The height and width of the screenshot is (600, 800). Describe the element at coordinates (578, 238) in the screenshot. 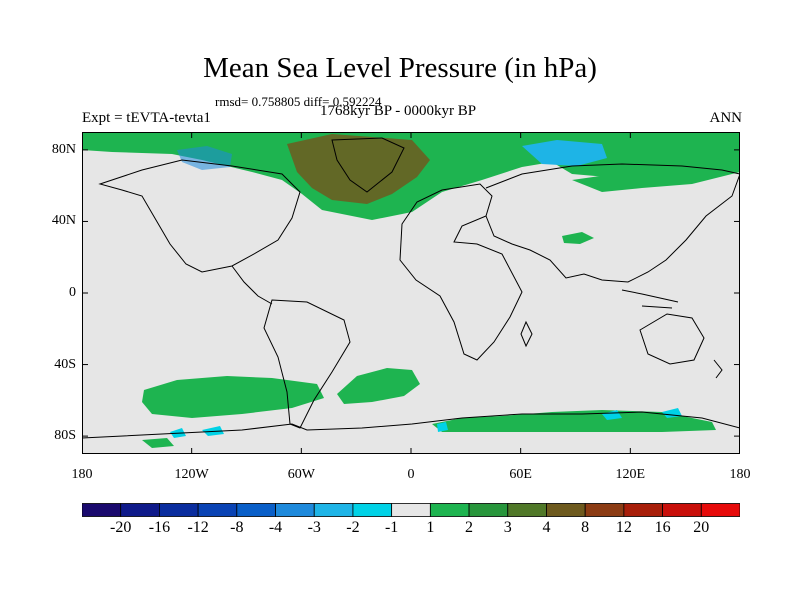

I see `anomaly-region-central-asia` at that location.